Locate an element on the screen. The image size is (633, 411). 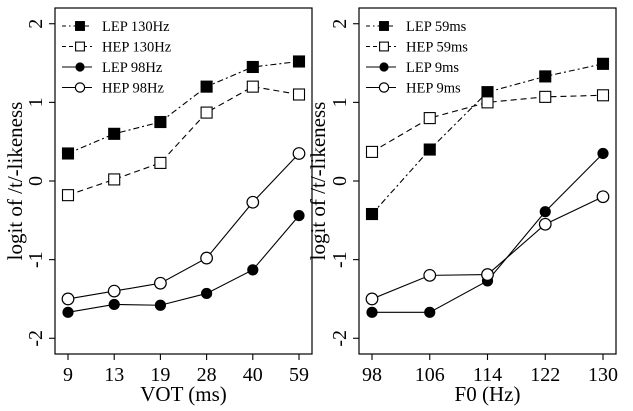
series-lep-98hz is located at coordinates (183, 264).